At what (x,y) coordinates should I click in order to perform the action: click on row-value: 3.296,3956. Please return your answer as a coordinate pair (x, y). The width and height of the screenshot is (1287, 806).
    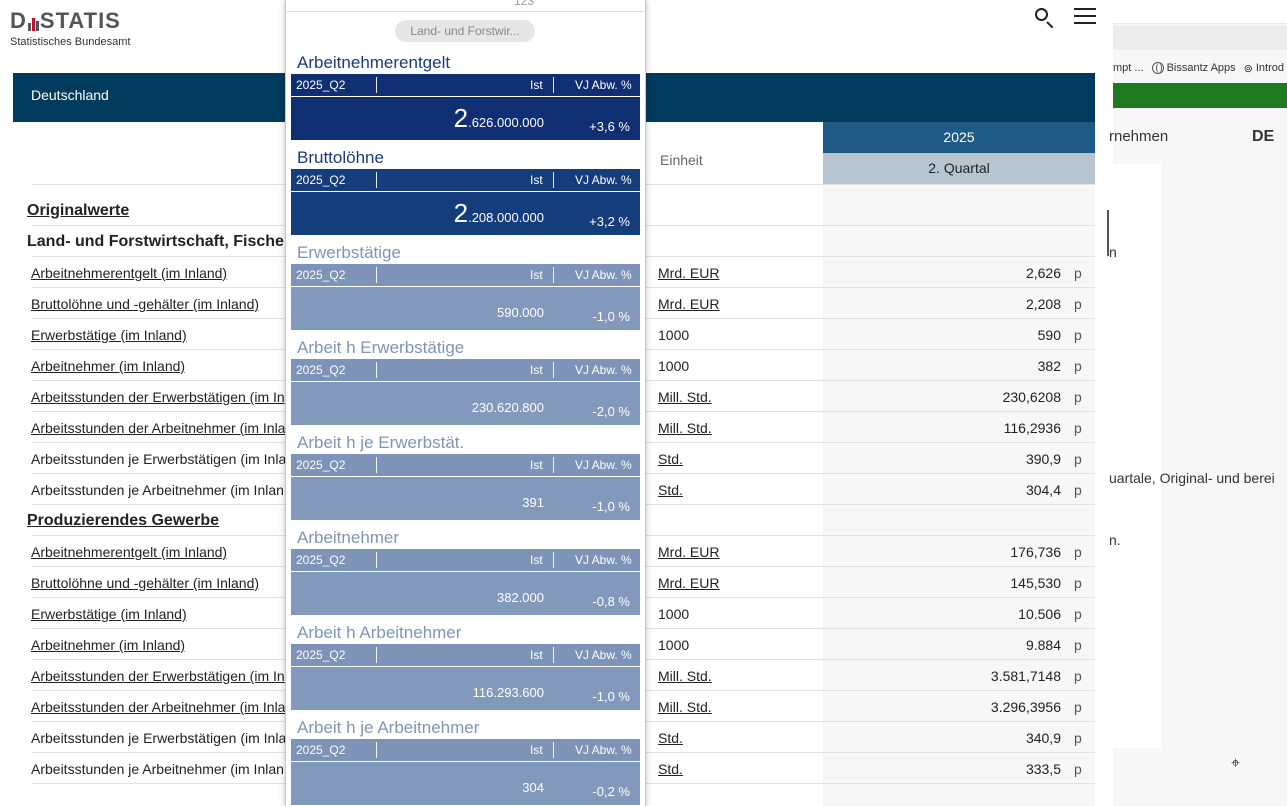
    Looking at the image, I should click on (1025, 707).